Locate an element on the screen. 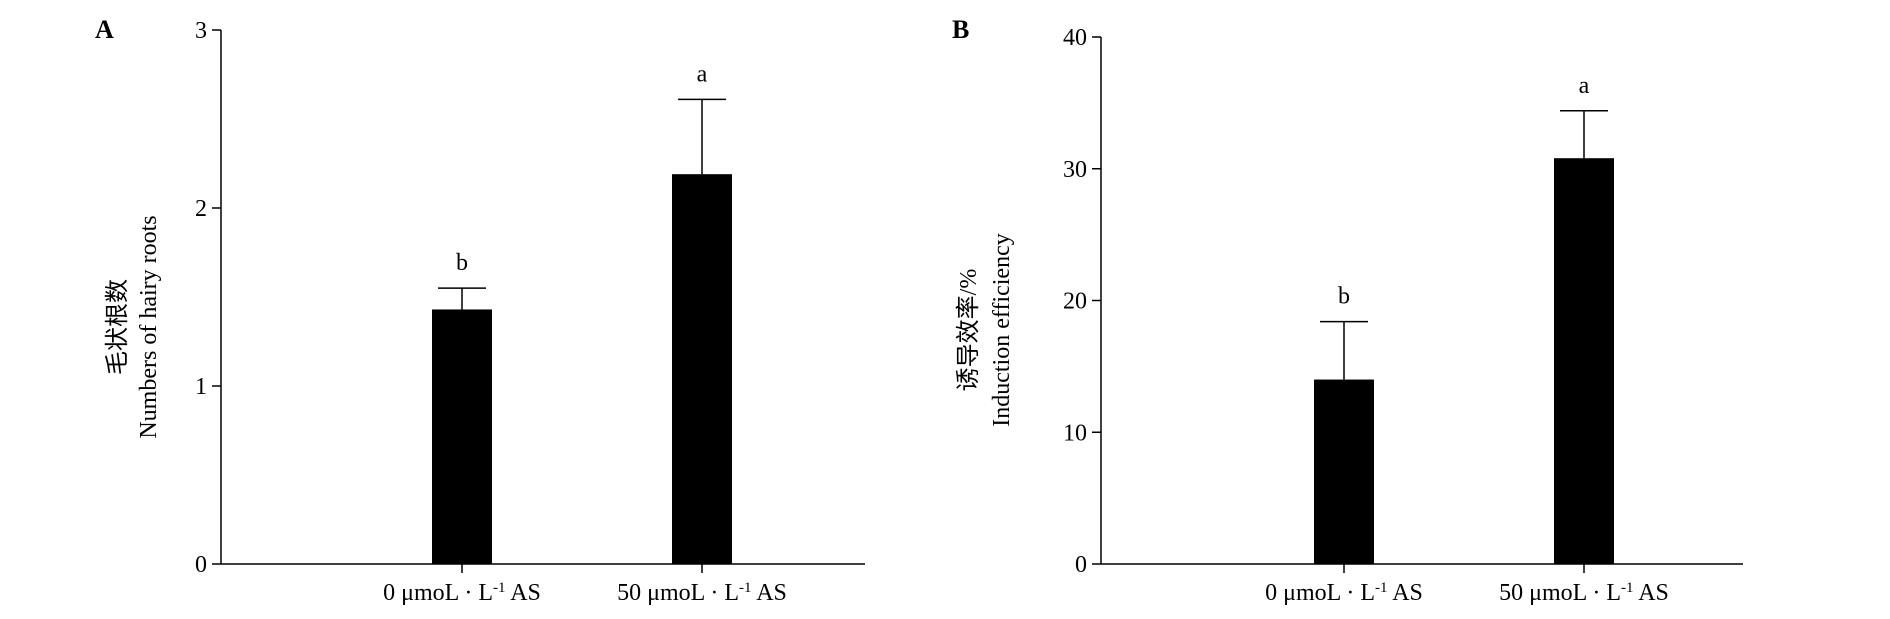 This screenshot has height=619, width=1890. y-tick-label: 10 is located at coordinates (1075, 433).